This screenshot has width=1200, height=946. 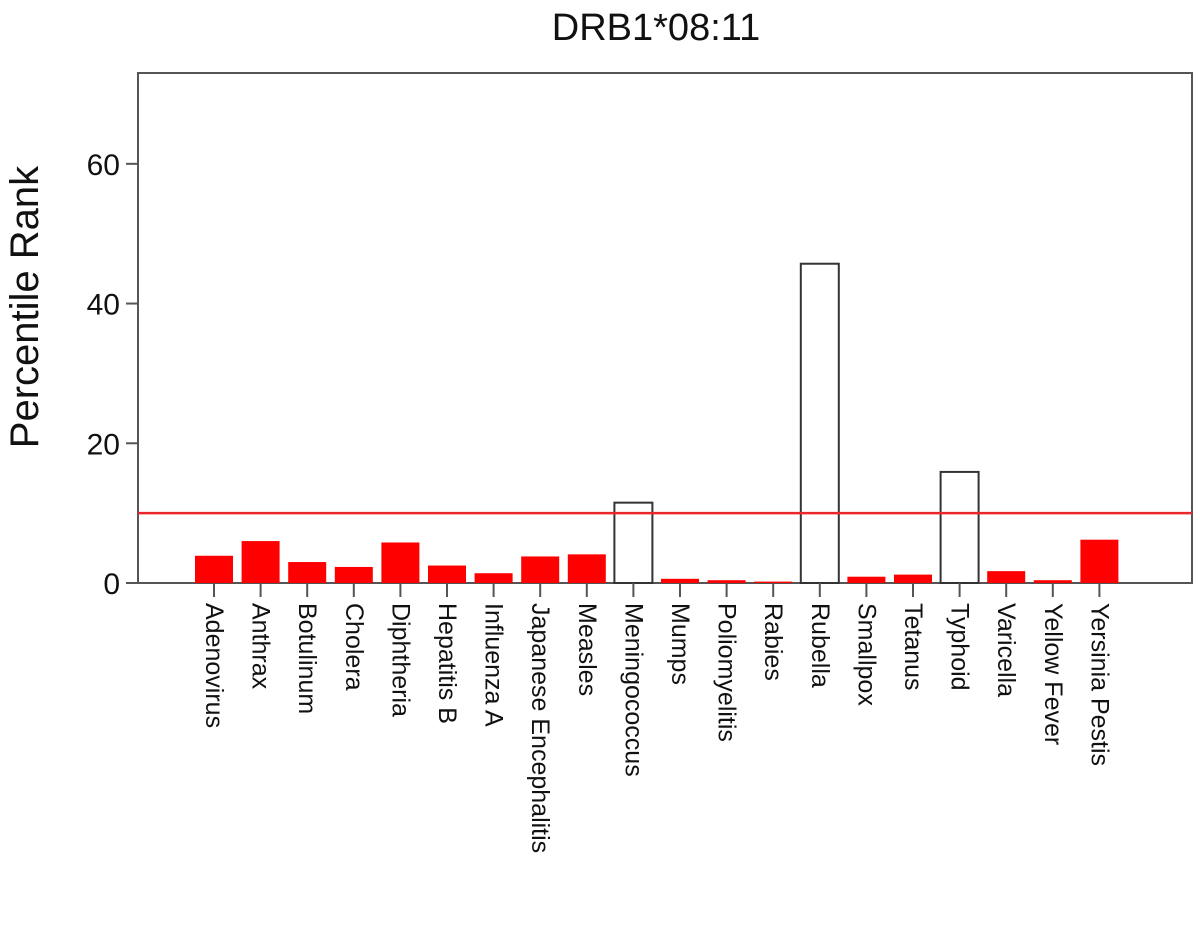 I want to click on x-tick-label-yellow-fever: Yellow Fever, so click(x=1053, y=674).